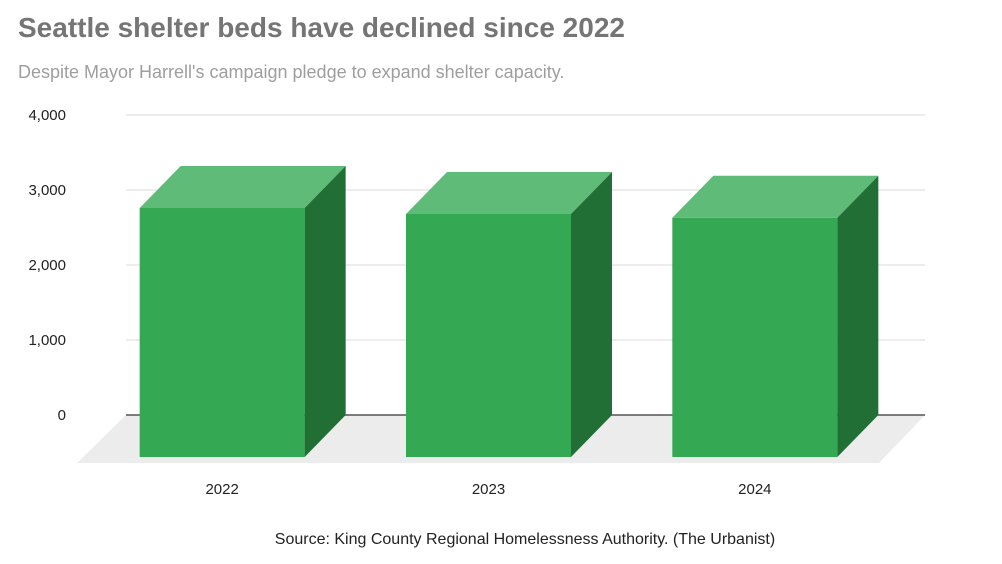 The height and width of the screenshot is (564, 1002). I want to click on bar-2022, so click(242, 311).